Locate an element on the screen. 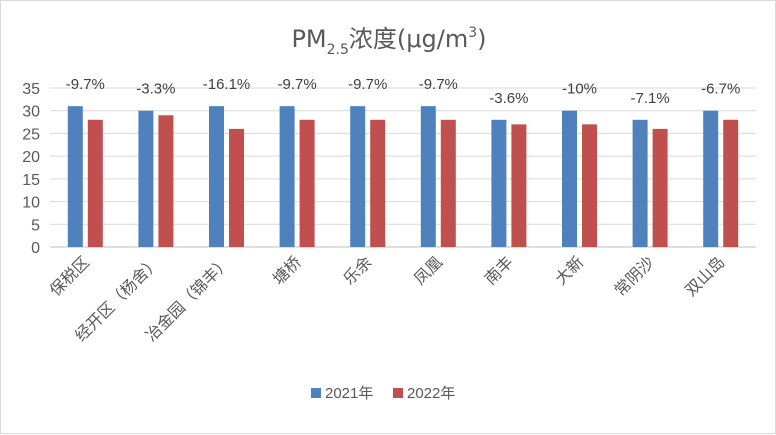  category-label: 南丰 is located at coordinates (499, 270).